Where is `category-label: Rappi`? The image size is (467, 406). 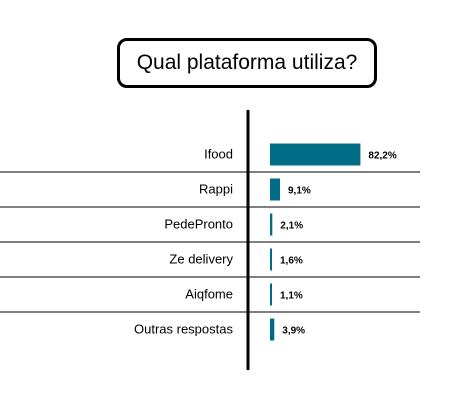 category-label: Rappi is located at coordinates (216, 189).